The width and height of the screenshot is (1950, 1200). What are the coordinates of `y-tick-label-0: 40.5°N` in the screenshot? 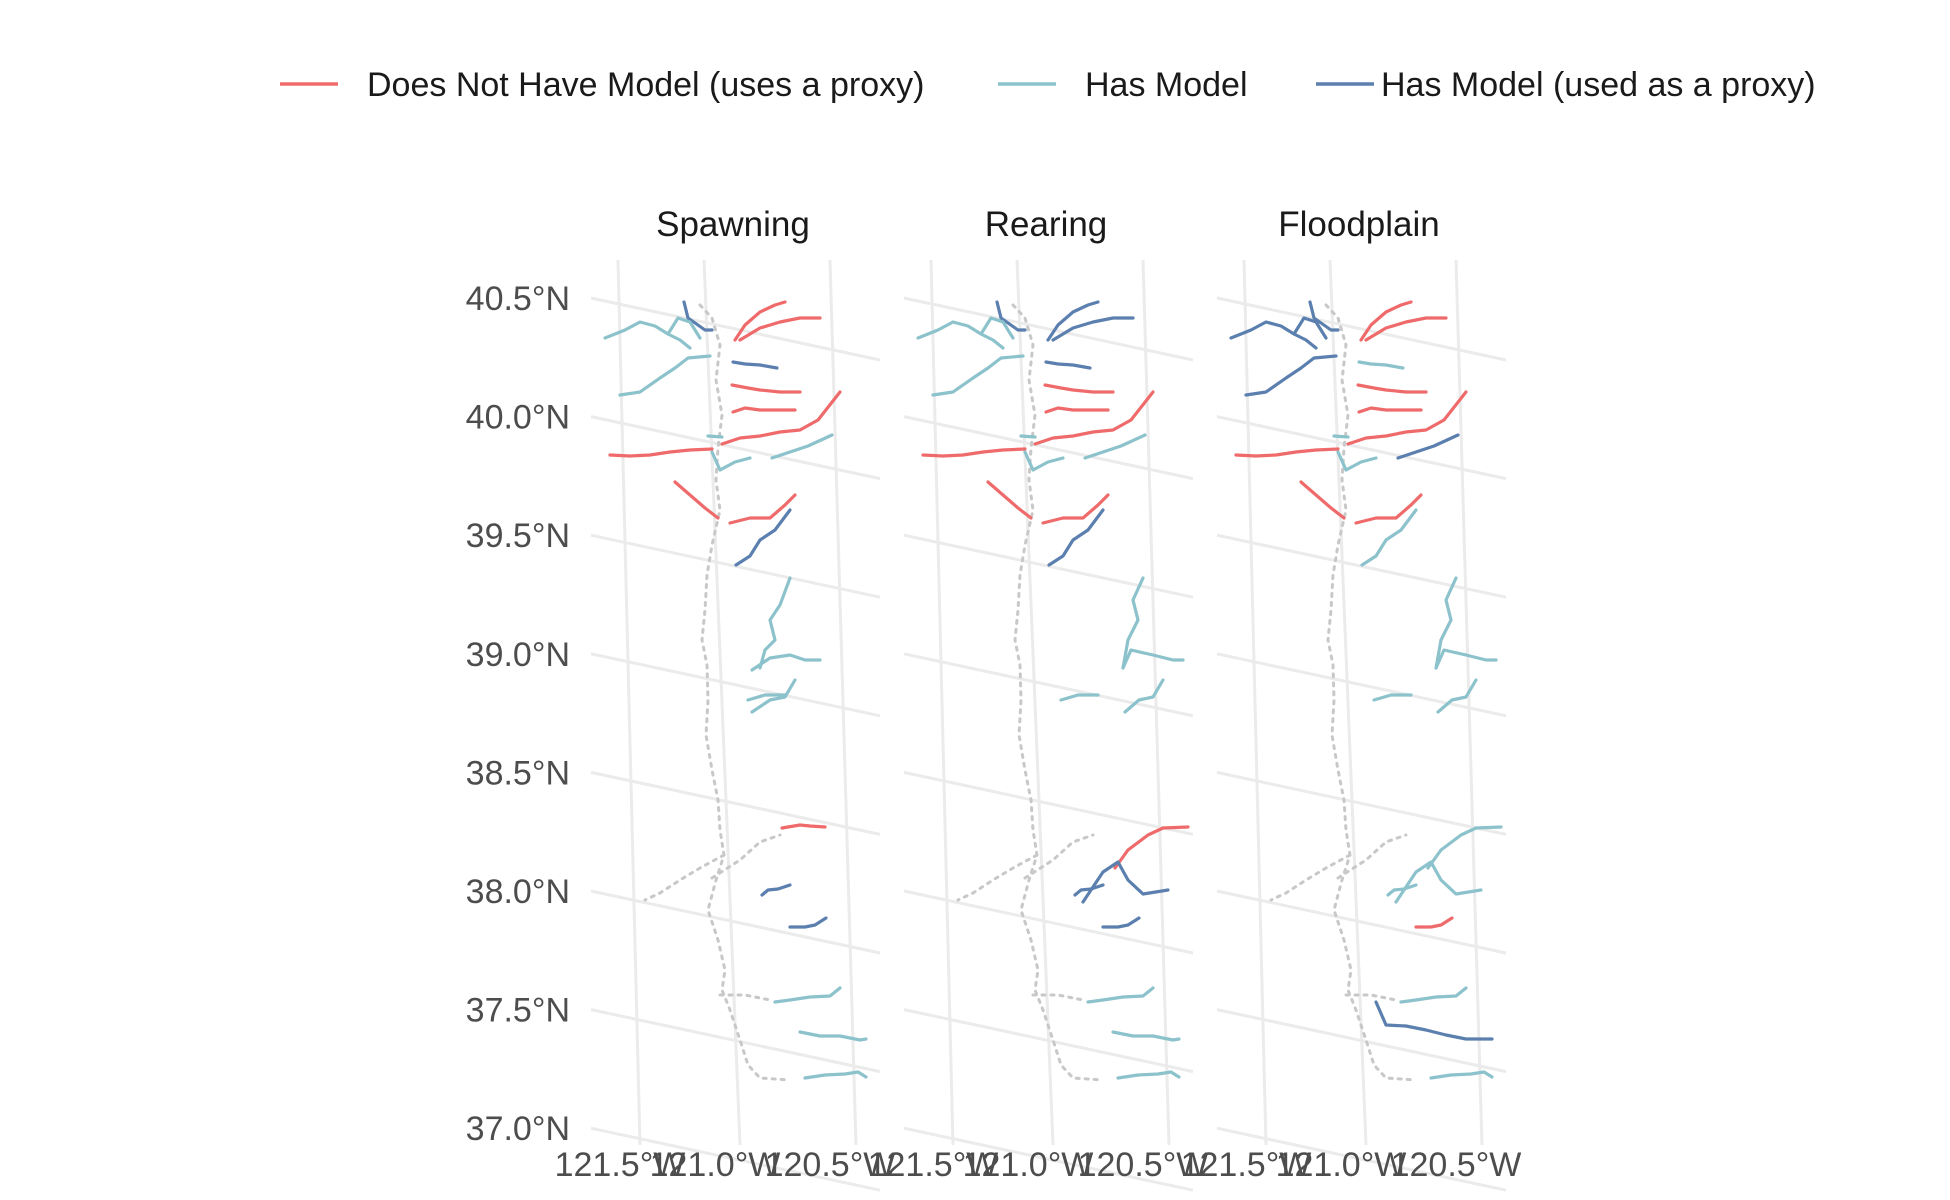 It's located at (518, 299).